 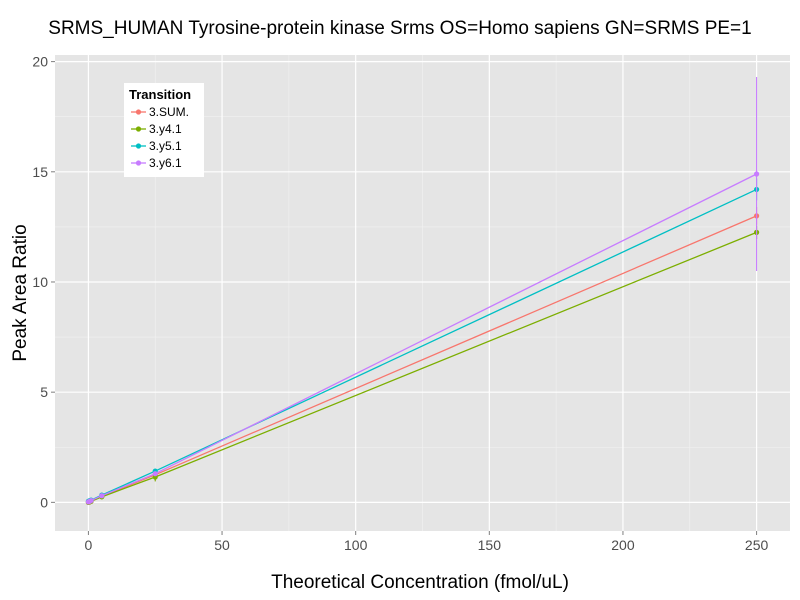 I want to click on x-axis-title: Theoretical Concentration (fmol/uL), so click(x=420, y=582).